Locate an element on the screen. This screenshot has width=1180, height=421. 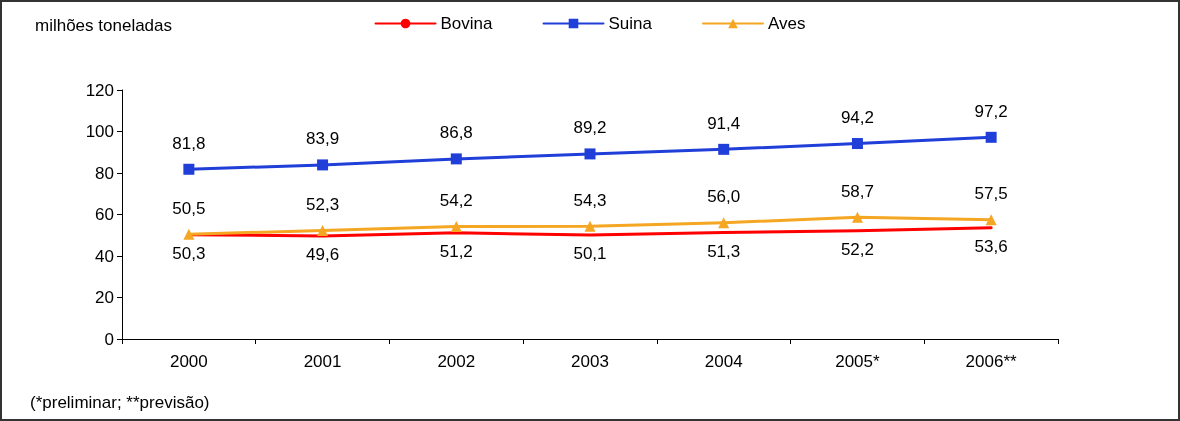
data-label: 56,0 is located at coordinates (724, 197).